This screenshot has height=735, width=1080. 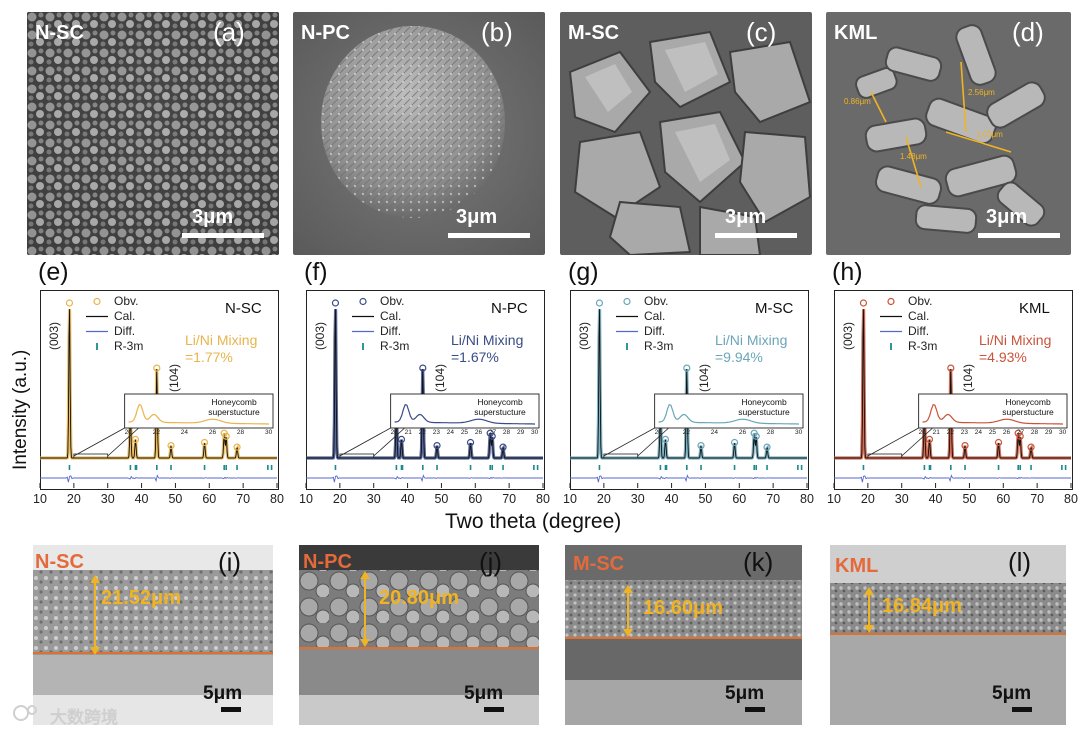 What do you see at coordinates (325, 33) in the screenshot?
I see `sem-sample-tag: N-PC` at bounding box center [325, 33].